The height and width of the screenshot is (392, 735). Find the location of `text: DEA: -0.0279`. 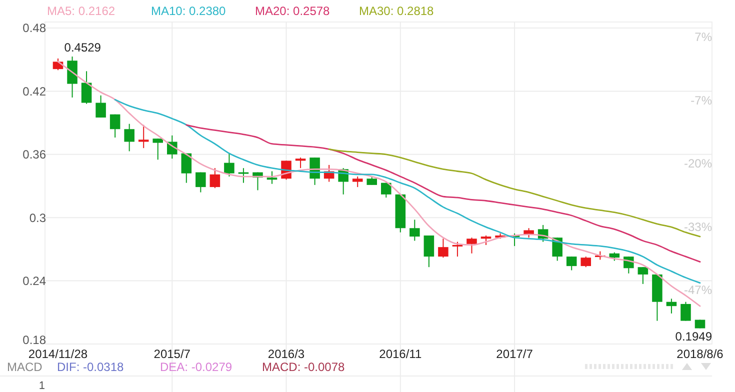

text: DEA: -0.0279 is located at coordinates (196, 367).